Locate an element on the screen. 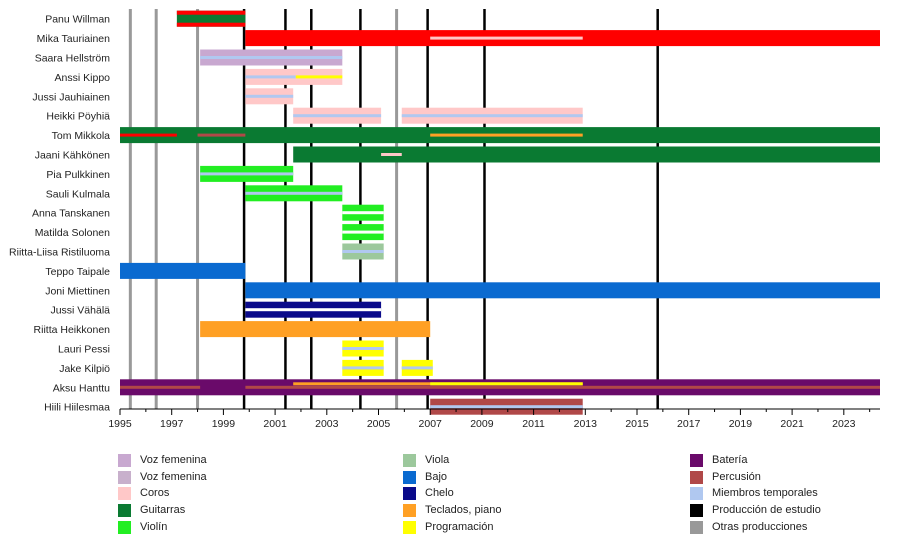  member-name-label: Joni Miettinen is located at coordinates (77, 291).